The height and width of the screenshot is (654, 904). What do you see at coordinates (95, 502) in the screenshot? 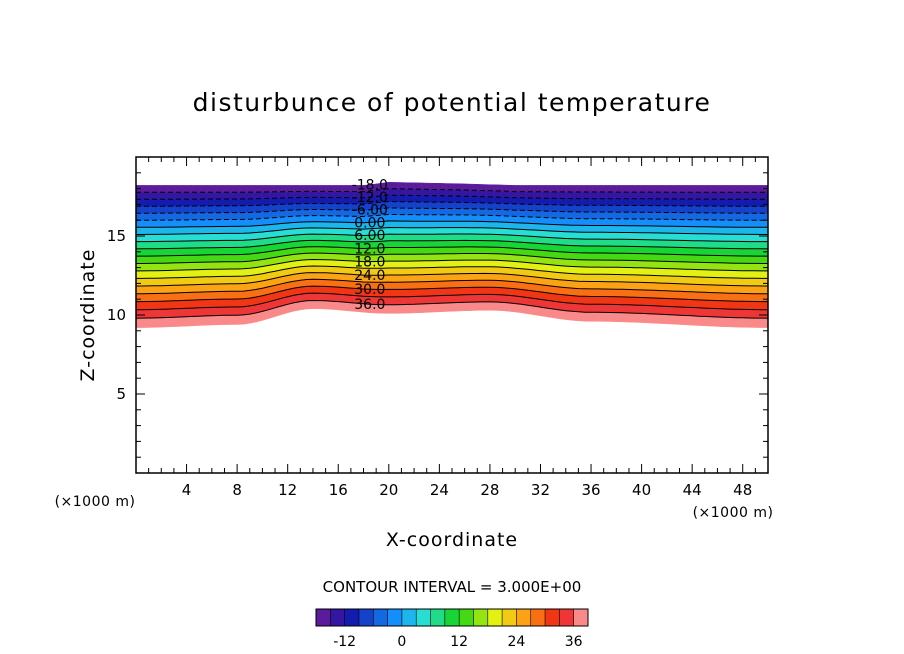
I see `x-unit-left-label: (×1000 m)` at bounding box center [95, 502].